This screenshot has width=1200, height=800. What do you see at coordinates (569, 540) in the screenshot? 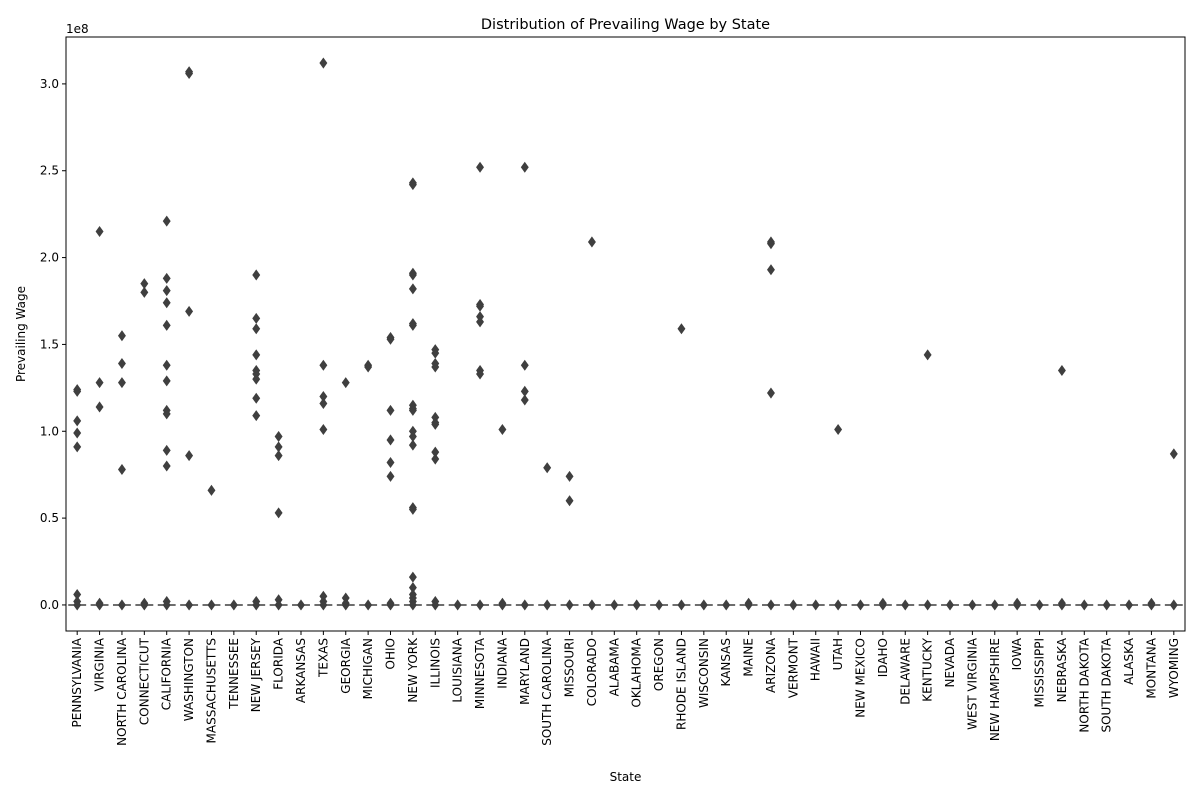
I see `box-missouri` at bounding box center [569, 540].